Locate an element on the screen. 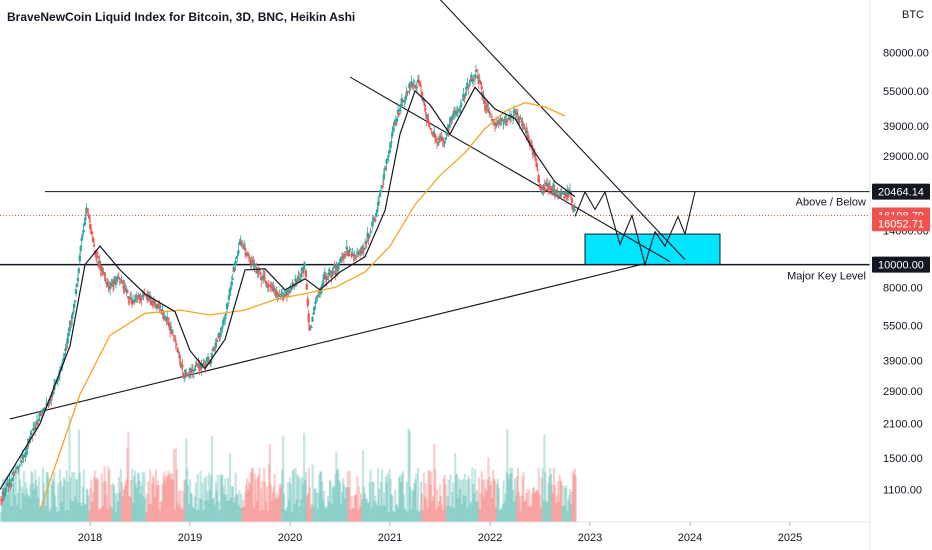 Image resolution: width=932 pixels, height=550 pixels. prev-close-badge-bg is located at coordinates (901, 223).